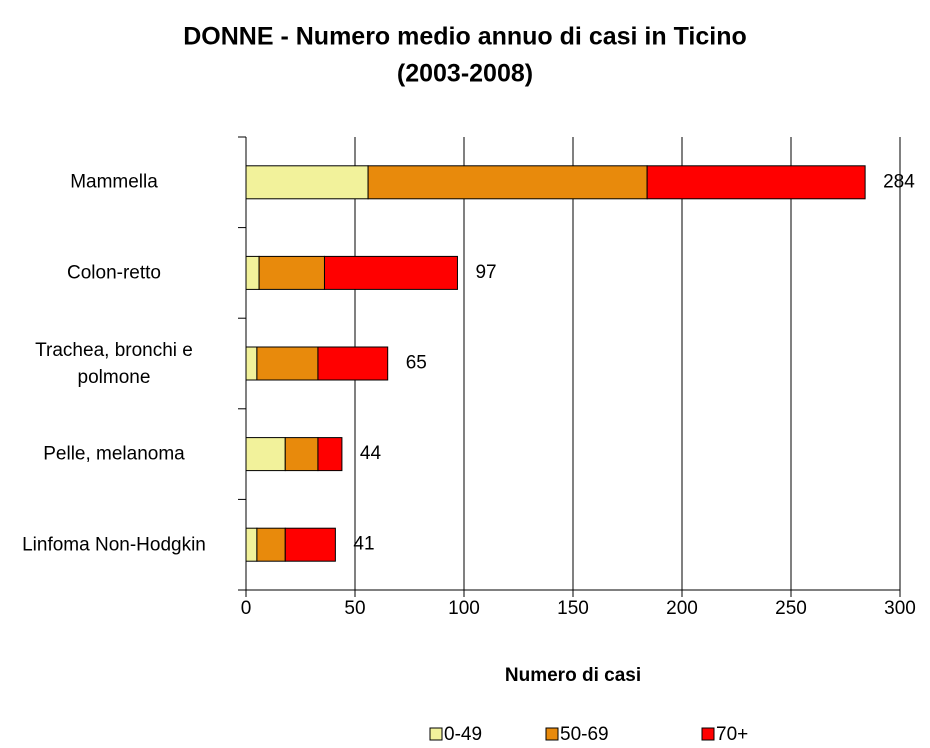  I want to click on data-label: 41, so click(363, 544).